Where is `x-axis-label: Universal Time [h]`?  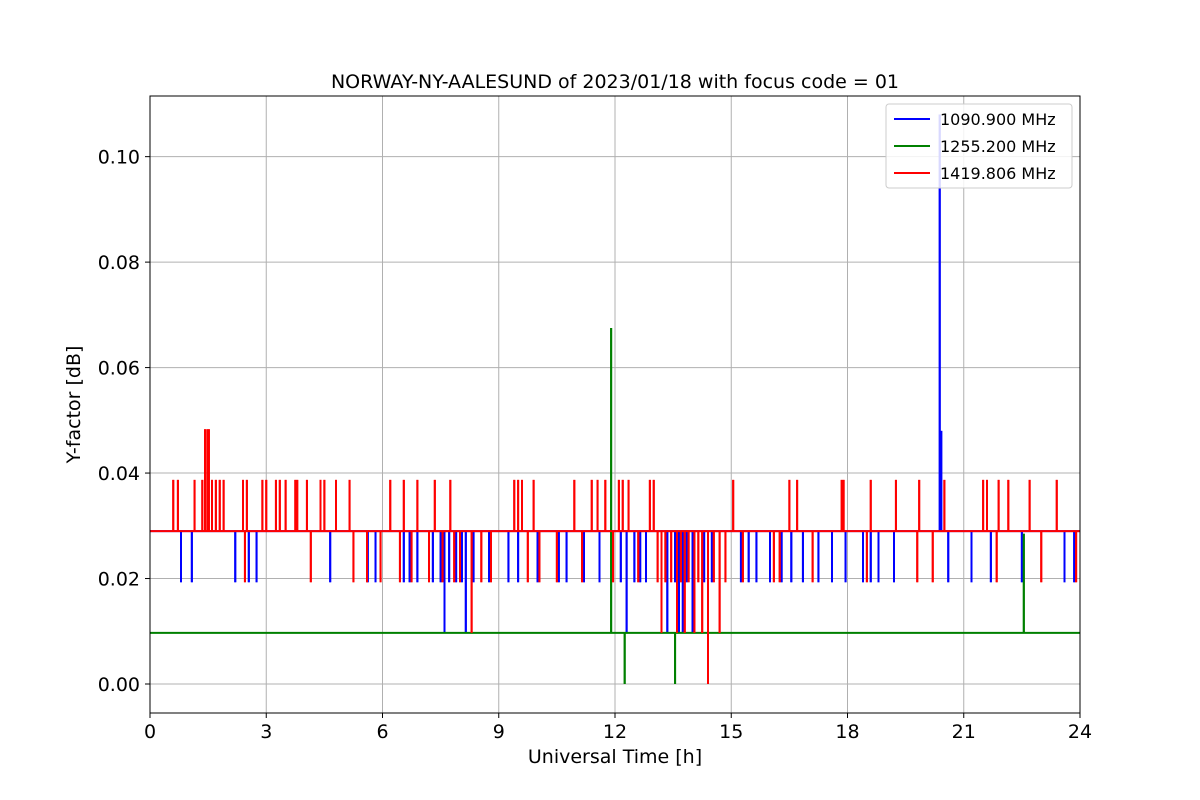 x-axis-label: Universal Time [h] is located at coordinates (615, 757).